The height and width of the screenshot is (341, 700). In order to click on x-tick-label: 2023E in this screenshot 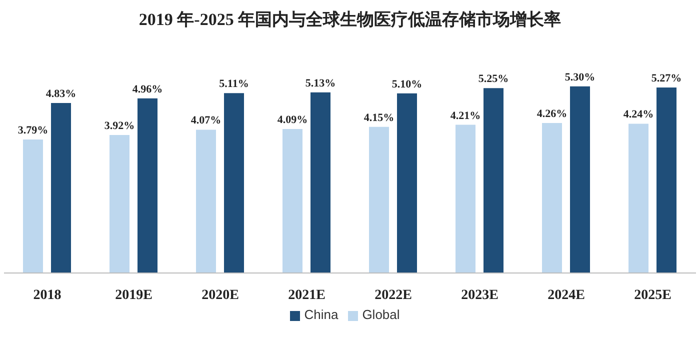, I will do `click(479, 295)`.